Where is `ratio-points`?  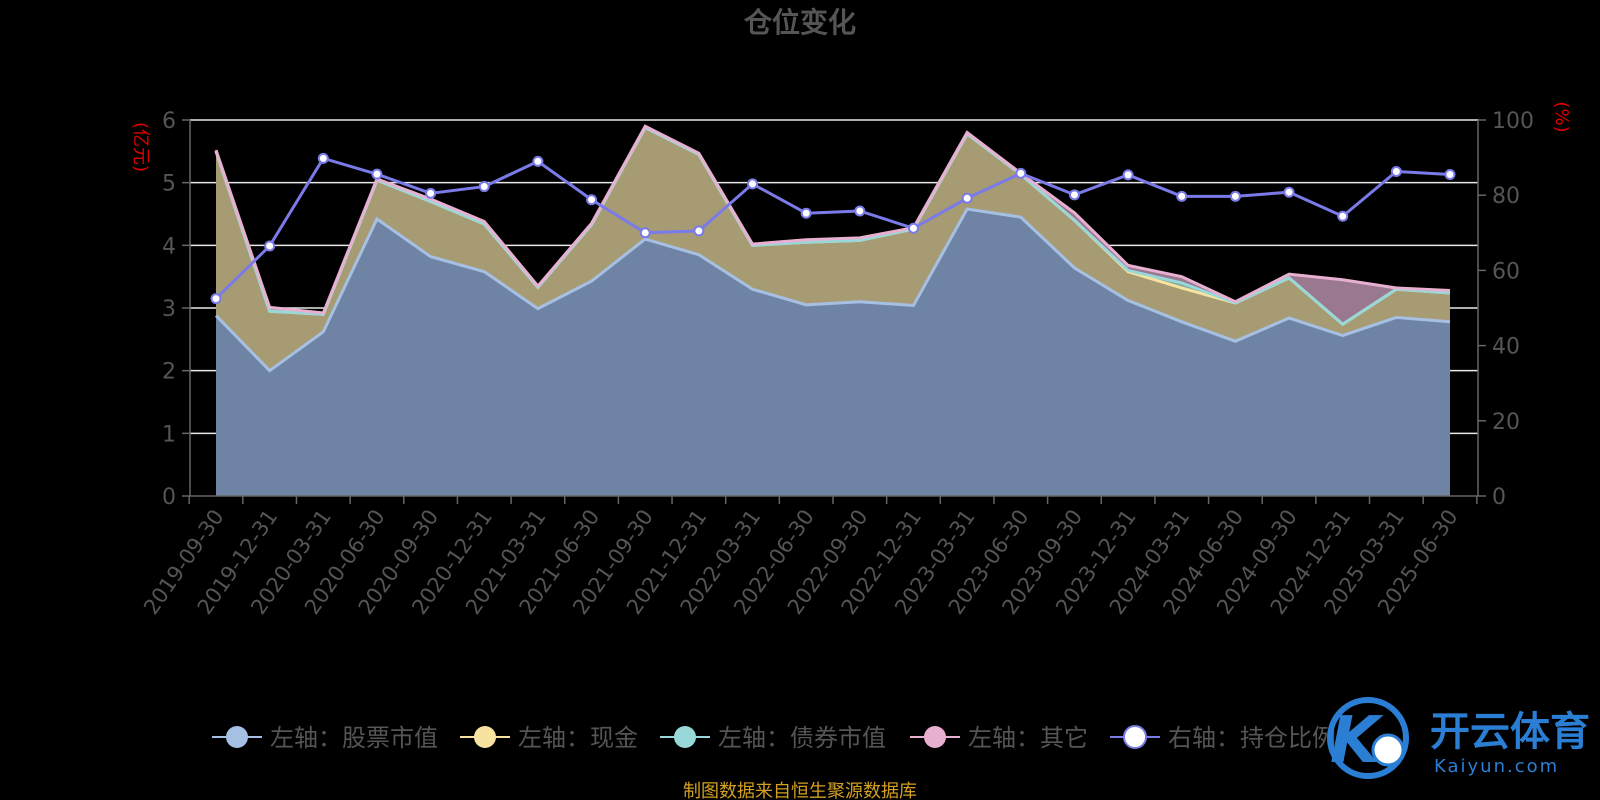 ratio-points is located at coordinates (833, 228).